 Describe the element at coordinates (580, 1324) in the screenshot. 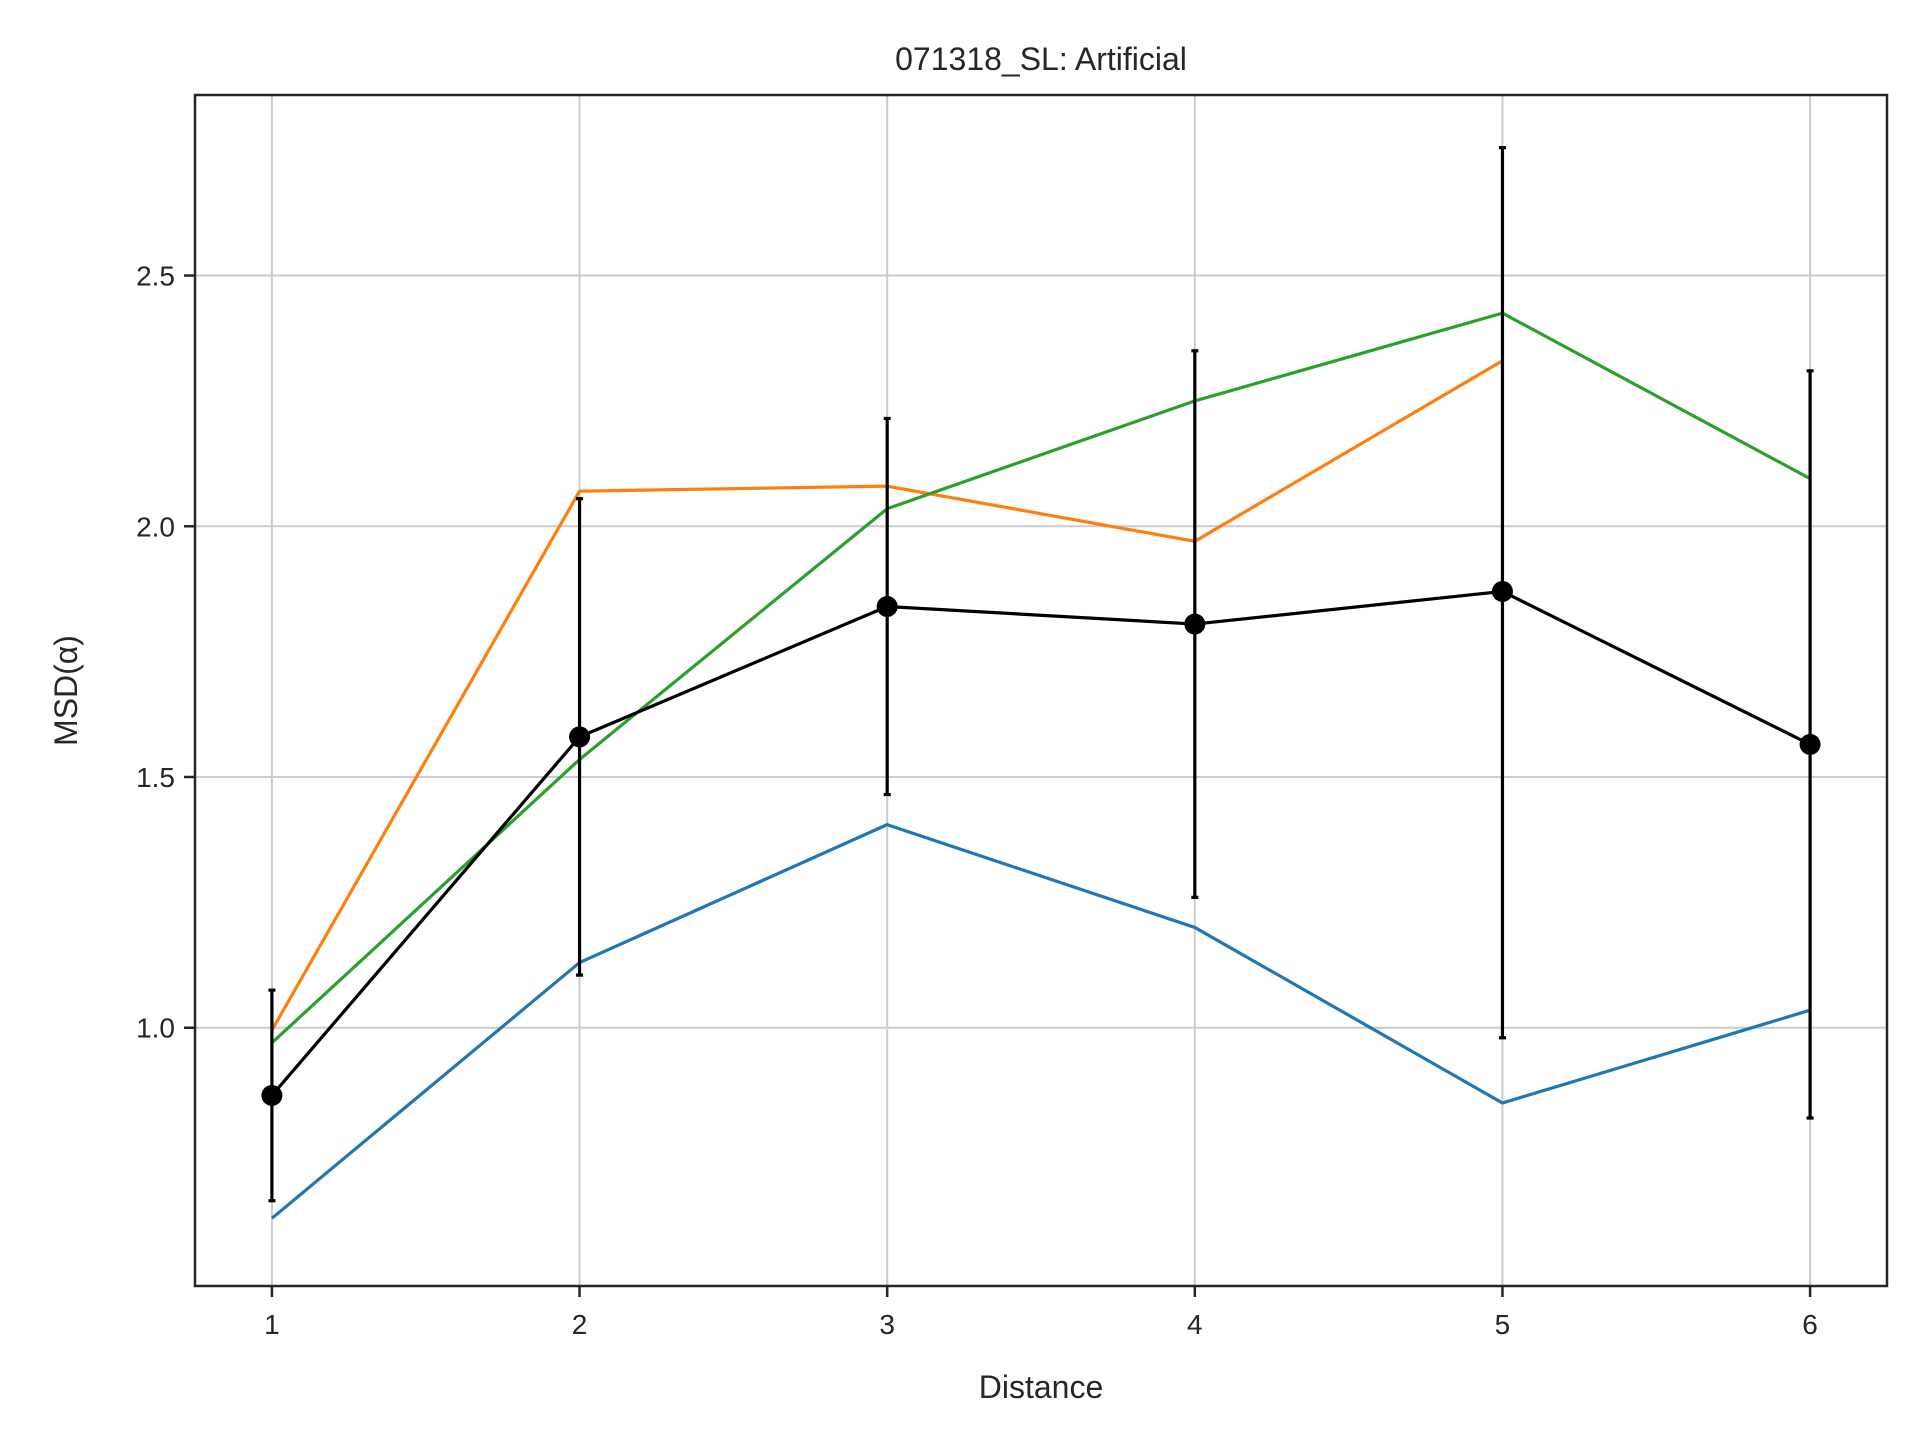

I see `x-tick-label: 2` at that location.